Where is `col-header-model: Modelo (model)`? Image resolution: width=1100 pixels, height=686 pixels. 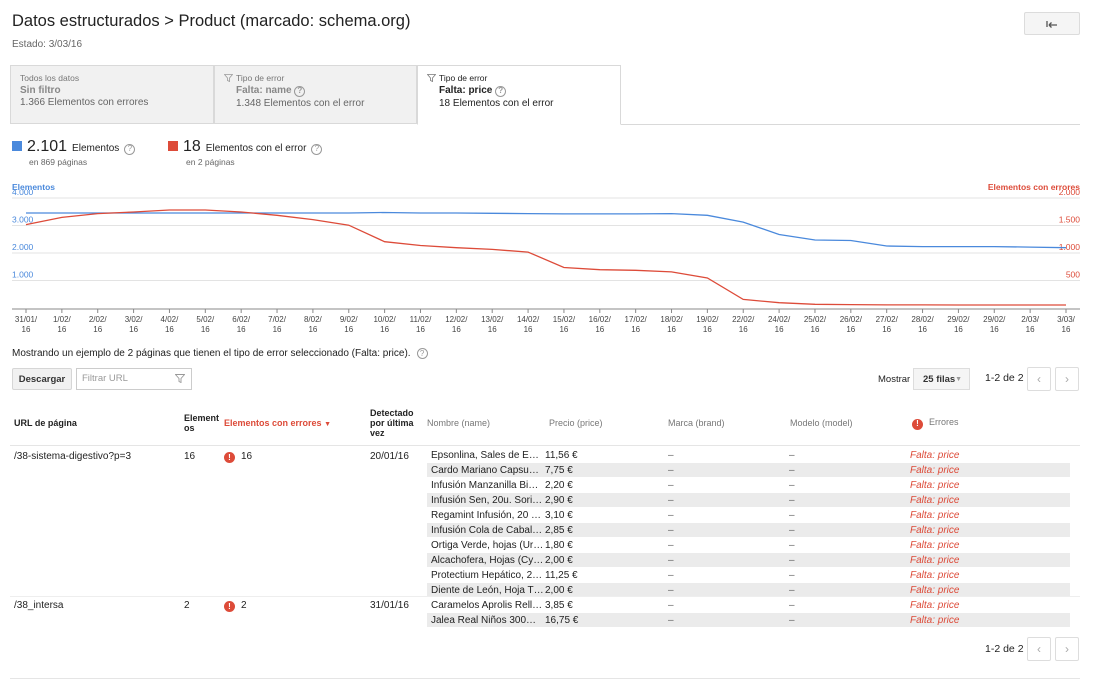
col-header-model: Modelo (model) is located at coordinates (821, 423).